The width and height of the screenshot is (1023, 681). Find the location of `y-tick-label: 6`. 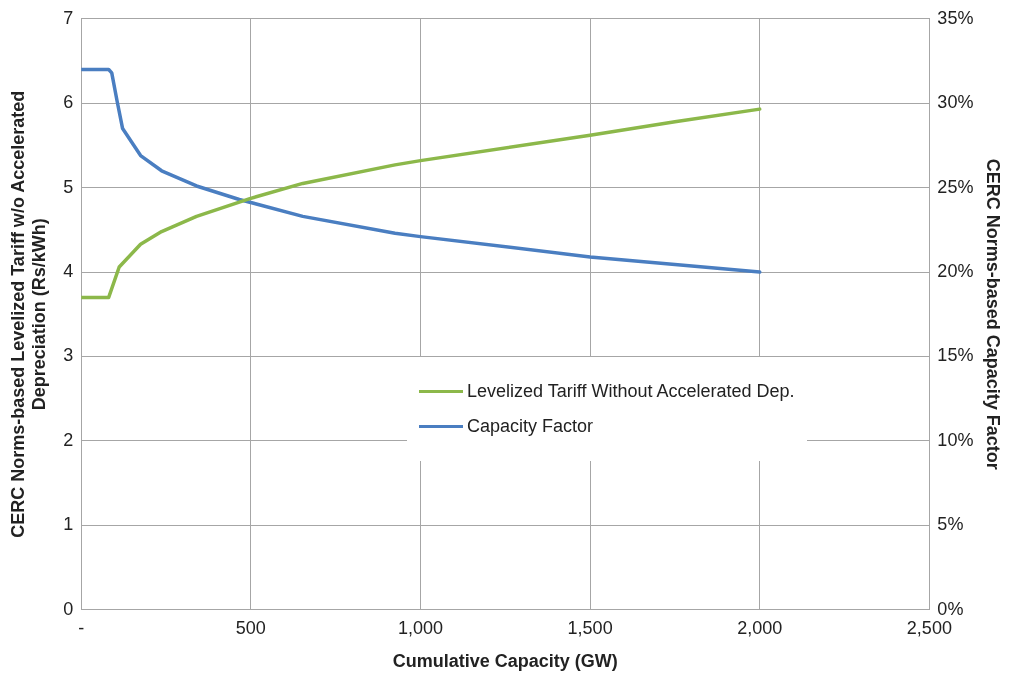

y-tick-label: 6 is located at coordinates (68, 102).